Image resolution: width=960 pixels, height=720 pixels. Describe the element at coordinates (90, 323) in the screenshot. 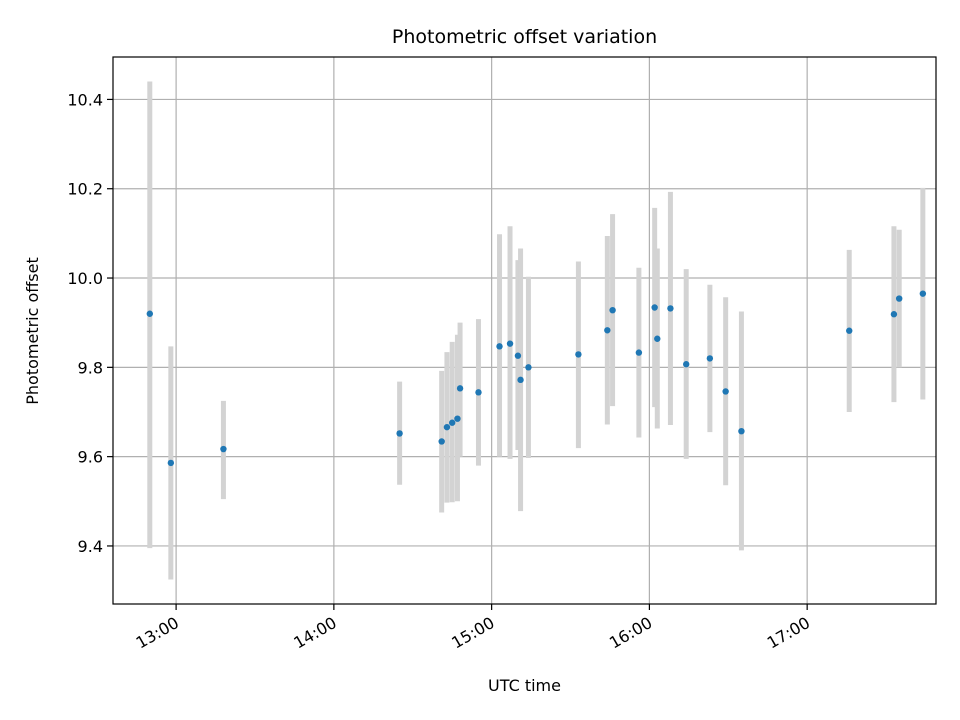

I see `y-axis-ticks: 9.4 9.6 9.8 10.0 10.2 10.4` at that location.